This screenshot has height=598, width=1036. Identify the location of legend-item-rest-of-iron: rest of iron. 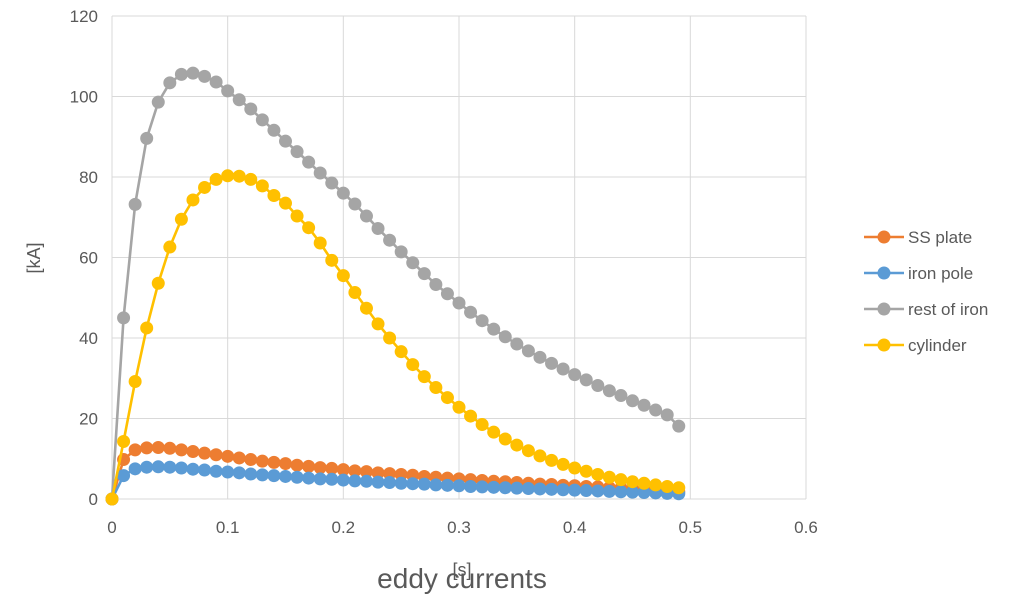
(926, 309).